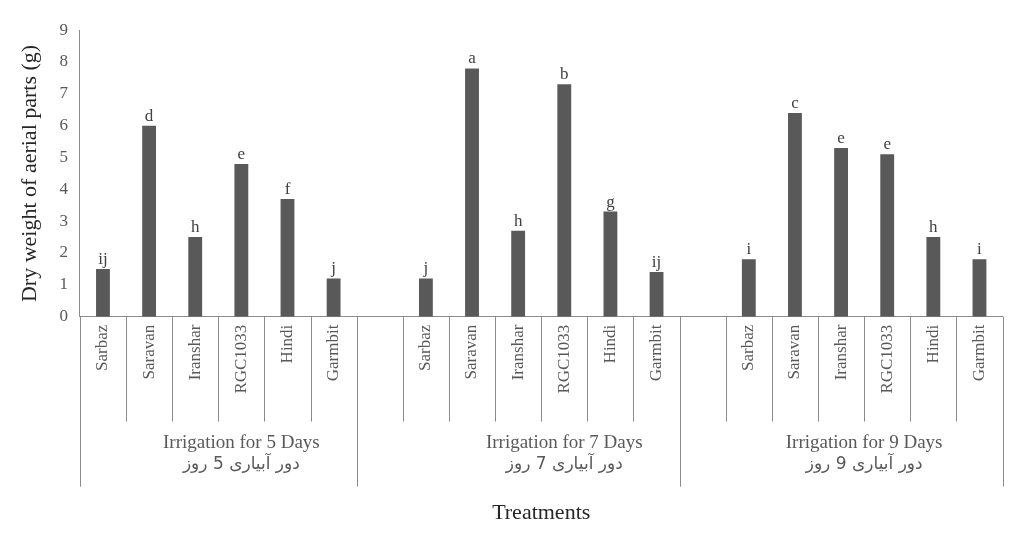 This screenshot has height=546, width=1016. I want to click on y-tick-label: 6, so click(63, 125).